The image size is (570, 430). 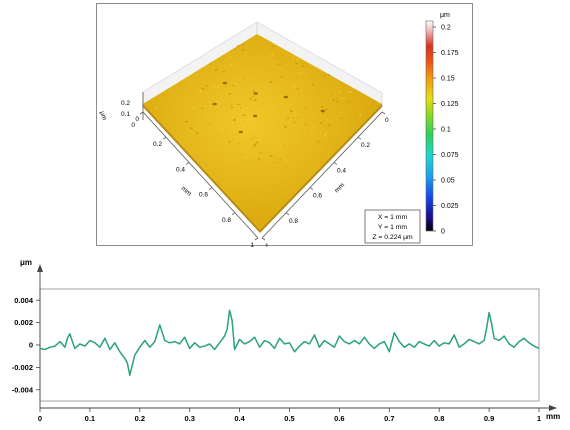 I want to click on x-axis-3d-tick-label: 0, so click(x=137, y=119).